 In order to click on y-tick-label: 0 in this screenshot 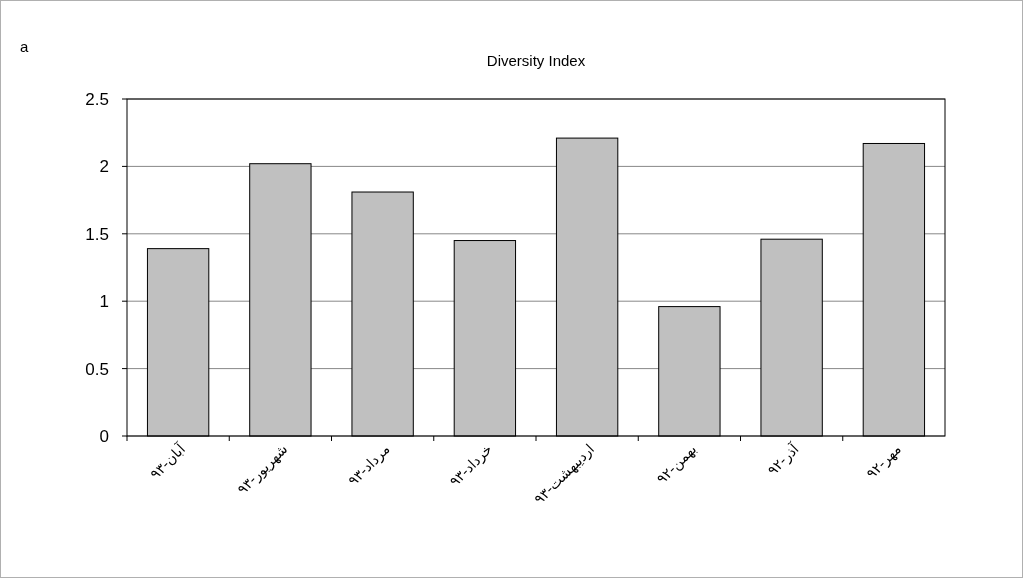, I will do `click(104, 436)`.